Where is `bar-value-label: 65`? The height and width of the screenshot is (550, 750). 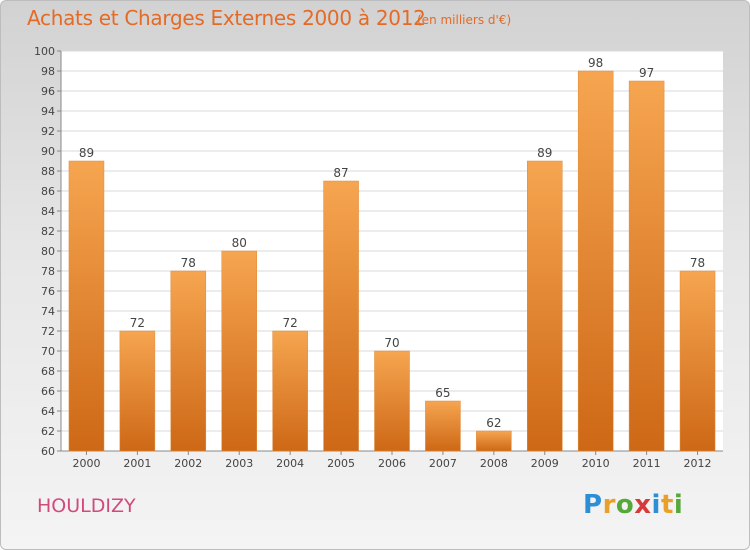 bar-value-label: 65 is located at coordinates (442, 393).